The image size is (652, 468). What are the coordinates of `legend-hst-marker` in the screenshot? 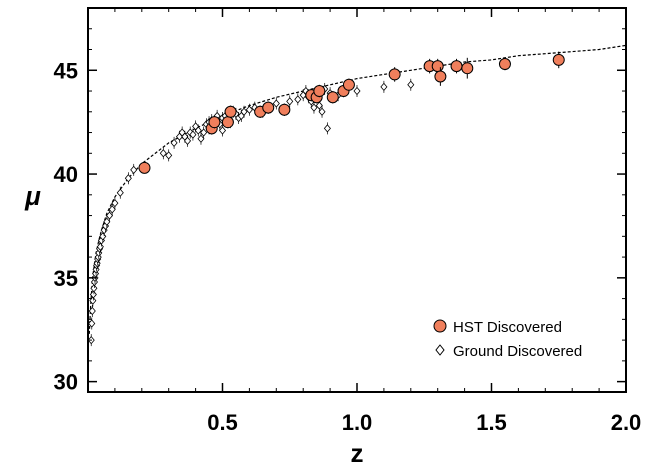 It's located at (440, 326).